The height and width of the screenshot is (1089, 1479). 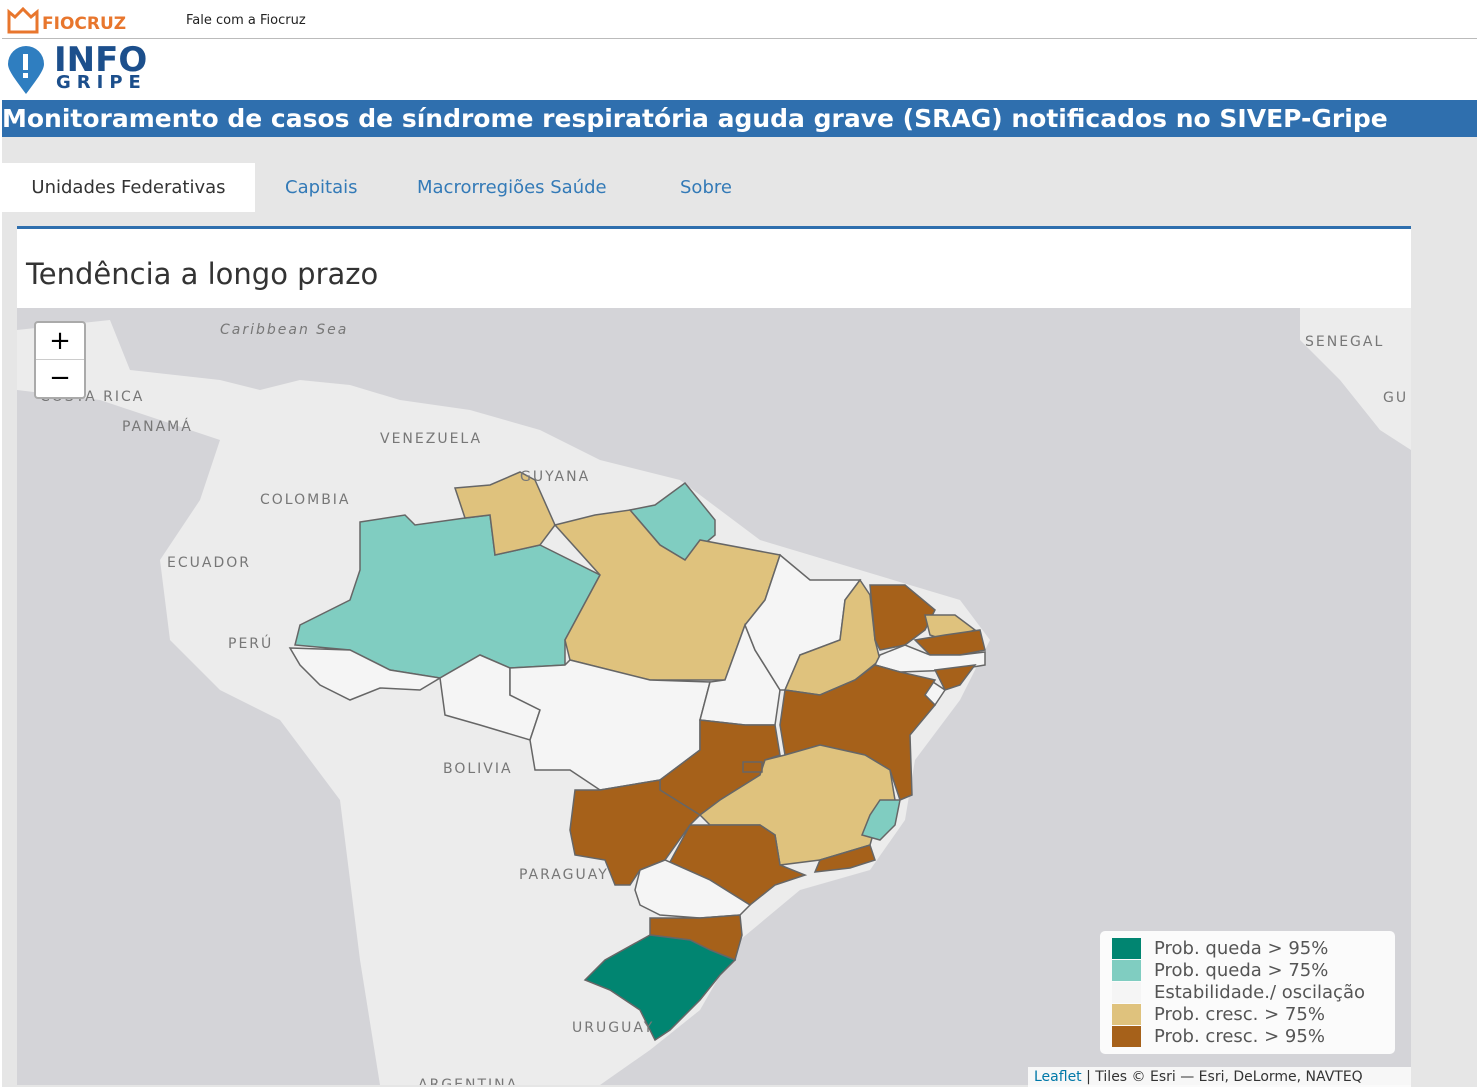 What do you see at coordinates (714, 267) in the screenshot?
I see `panel-header: Tendência a longo prazo` at bounding box center [714, 267].